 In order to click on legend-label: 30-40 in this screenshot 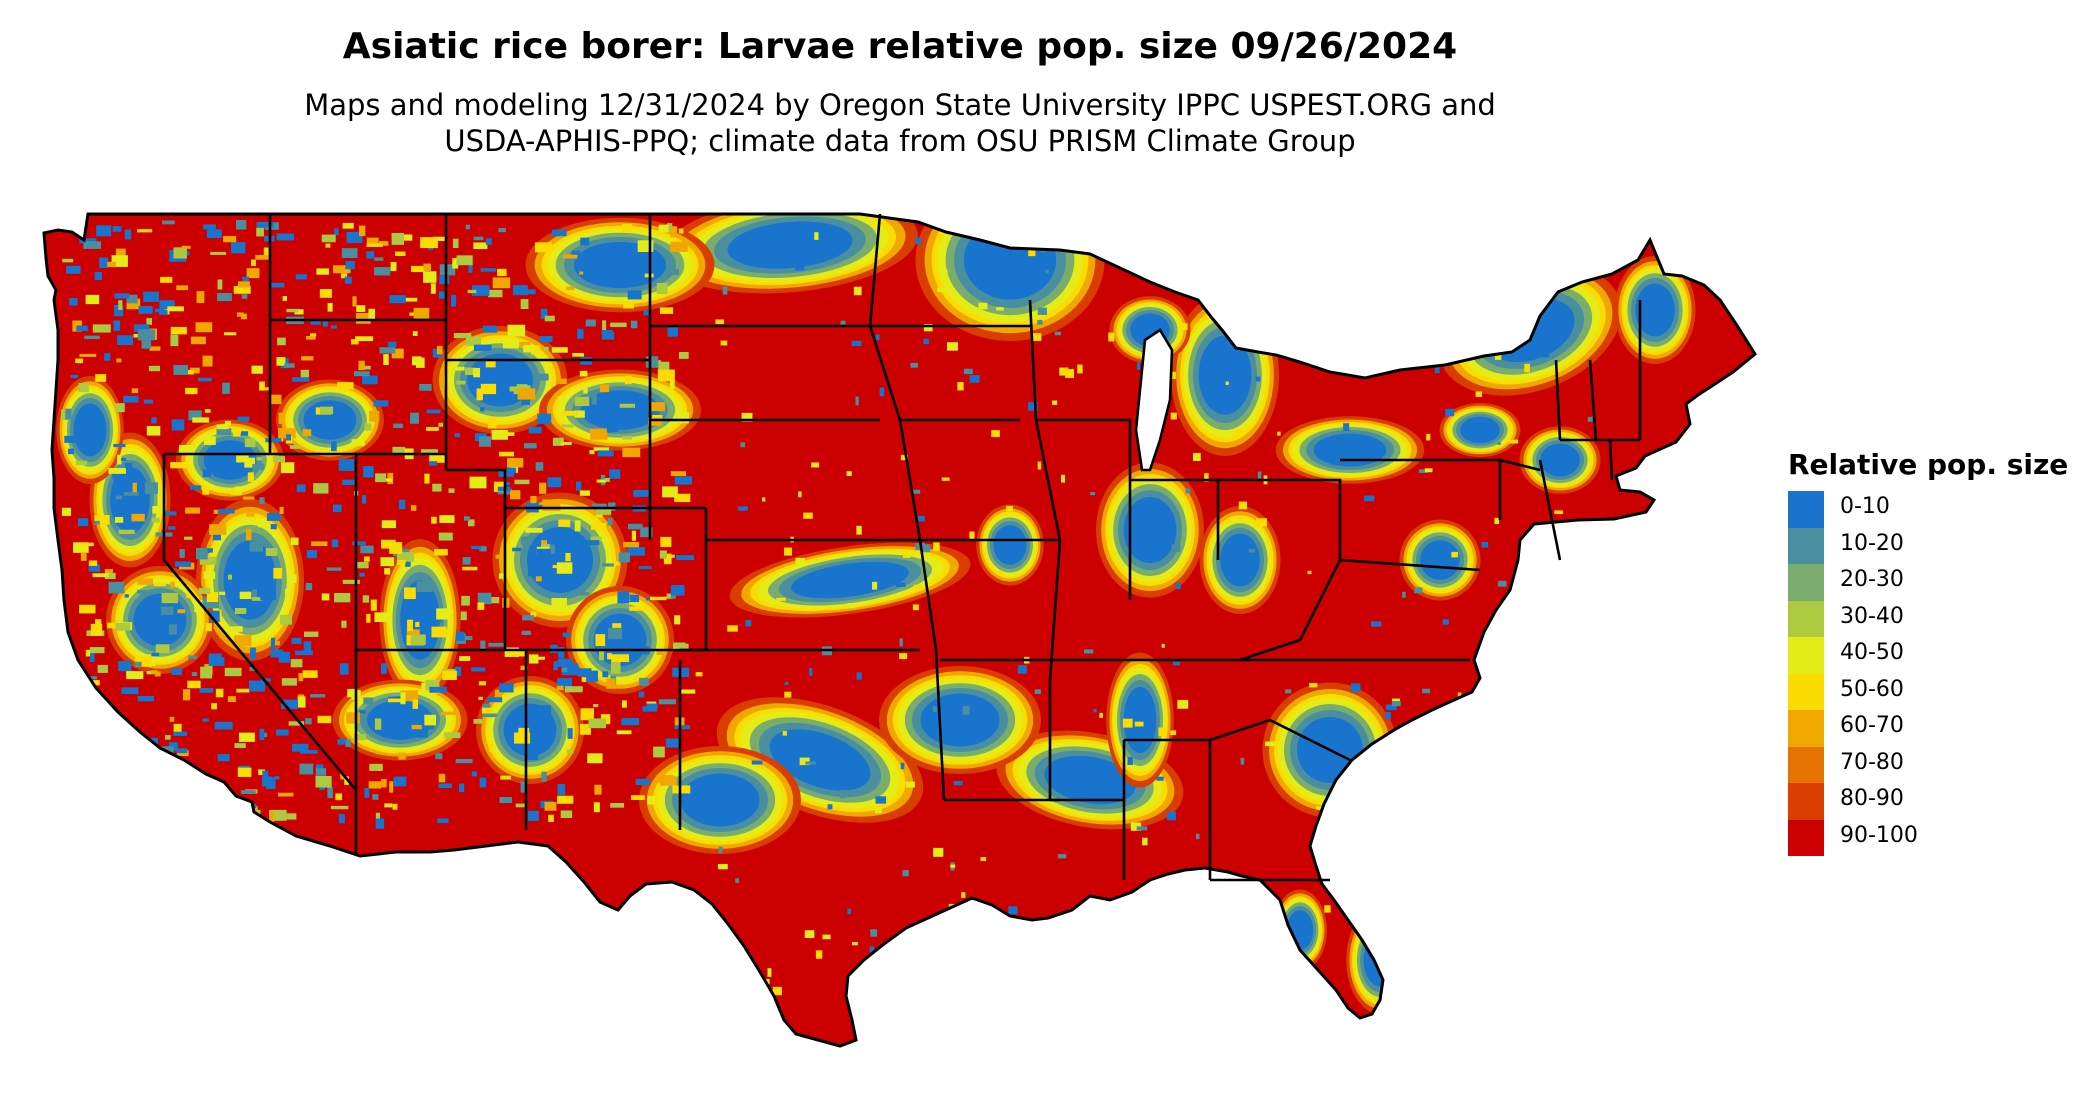, I will do `click(1872, 616)`.